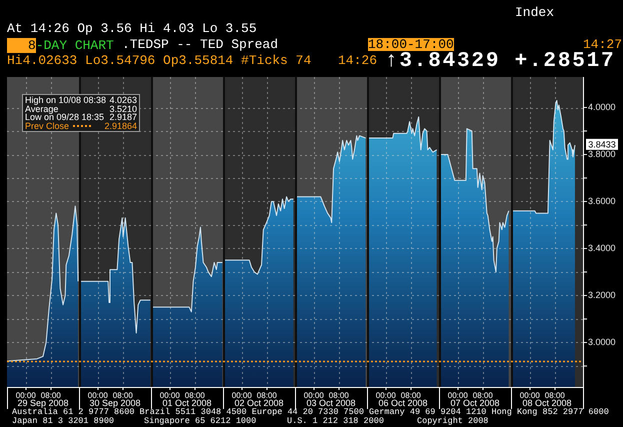 The width and height of the screenshot is (623, 427). Describe the element at coordinates (403, 403) in the screenshot. I see `x-axis-title: 06 Oct 2008` at that location.